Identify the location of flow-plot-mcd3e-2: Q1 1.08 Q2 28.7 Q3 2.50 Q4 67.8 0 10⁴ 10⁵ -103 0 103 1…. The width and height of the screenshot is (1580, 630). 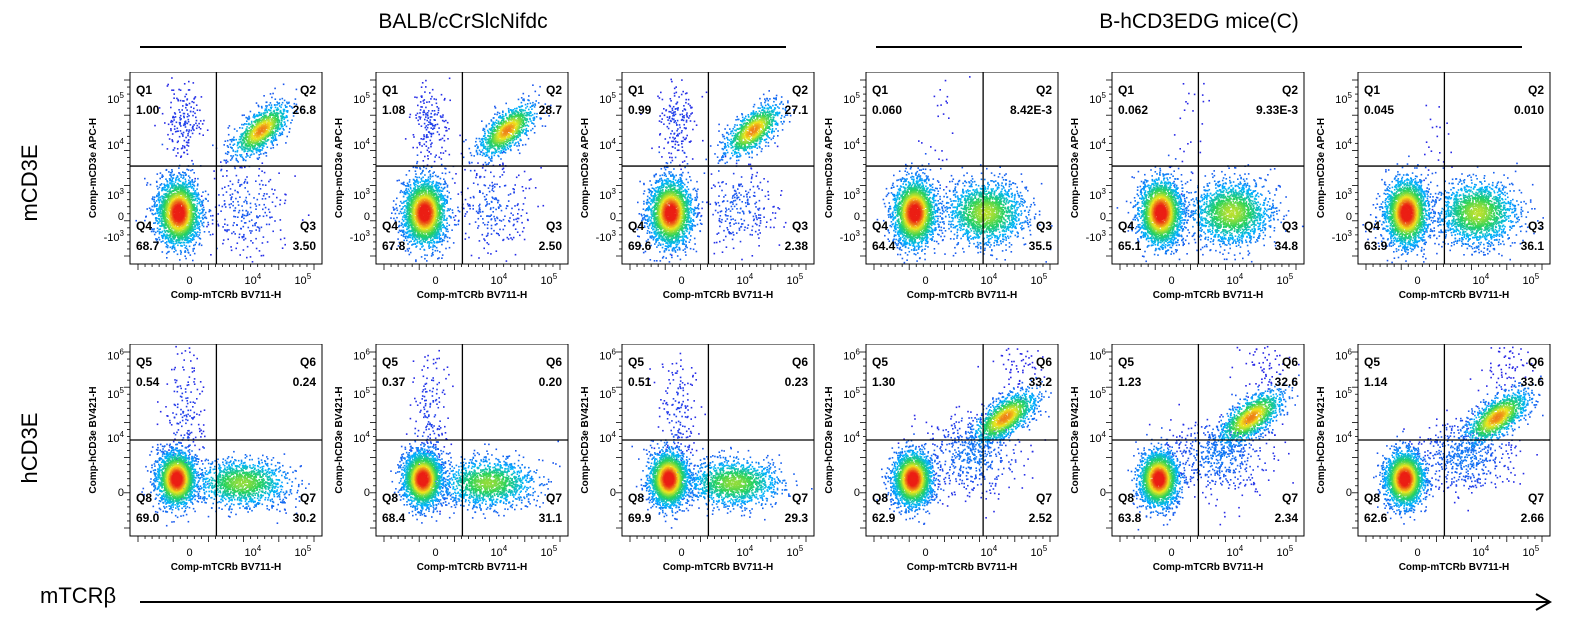
(451, 186).